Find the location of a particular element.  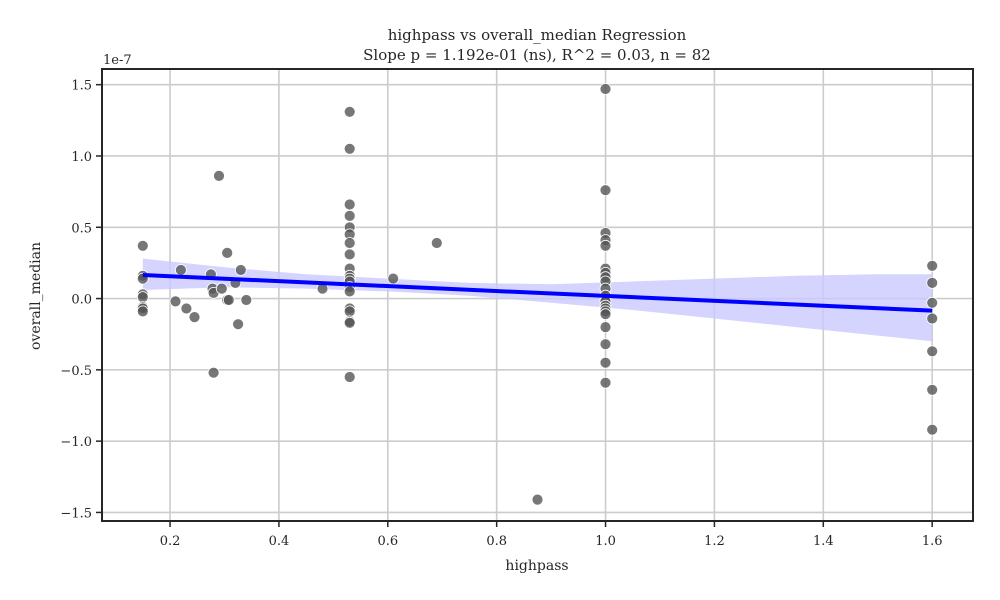

x-tick-label: 0.6 is located at coordinates (387, 541).